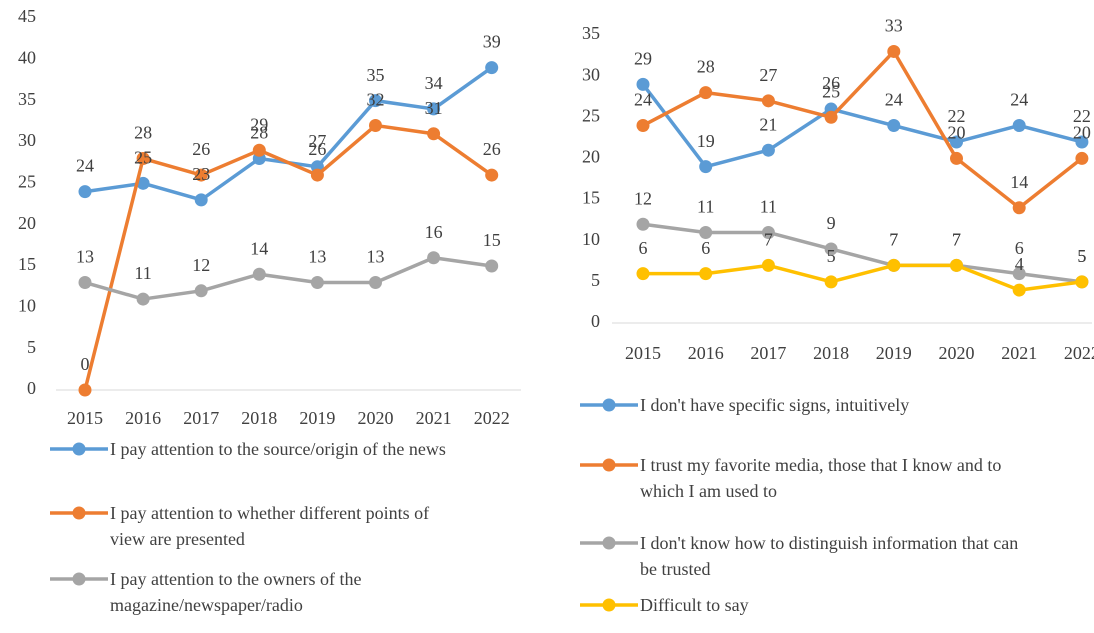  What do you see at coordinates (27, 264) in the screenshot?
I see `y-tick-label: 15` at bounding box center [27, 264].